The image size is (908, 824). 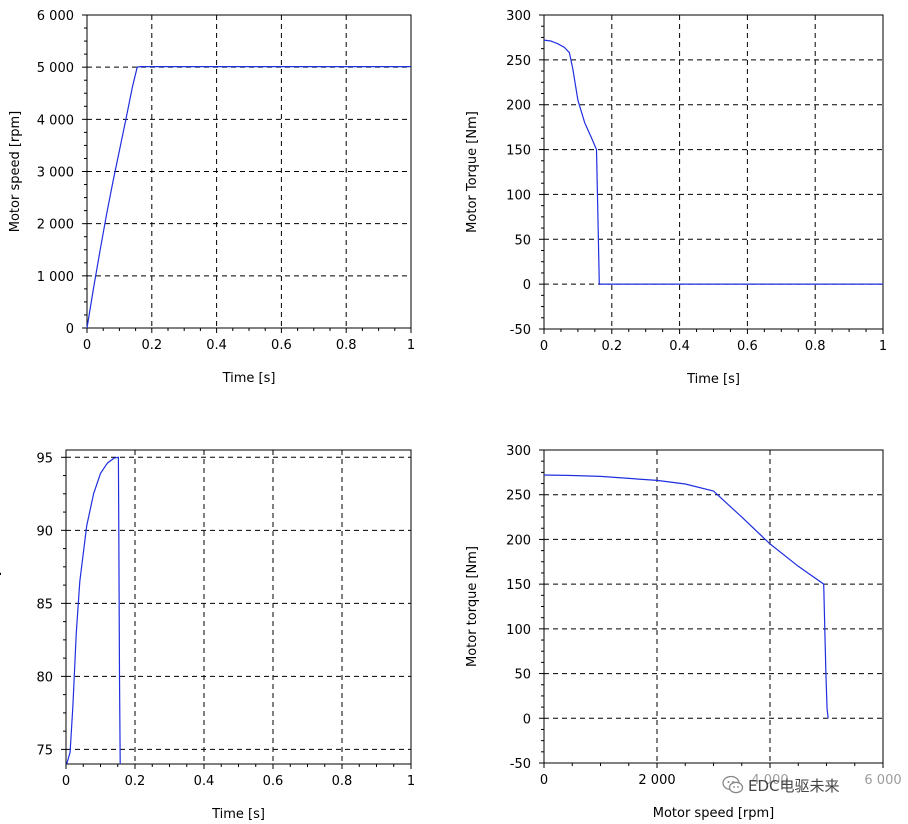 What do you see at coordinates (472, 606) in the screenshot?
I see `y-axis-label: Motor torque [Nm]` at bounding box center [472, 606].